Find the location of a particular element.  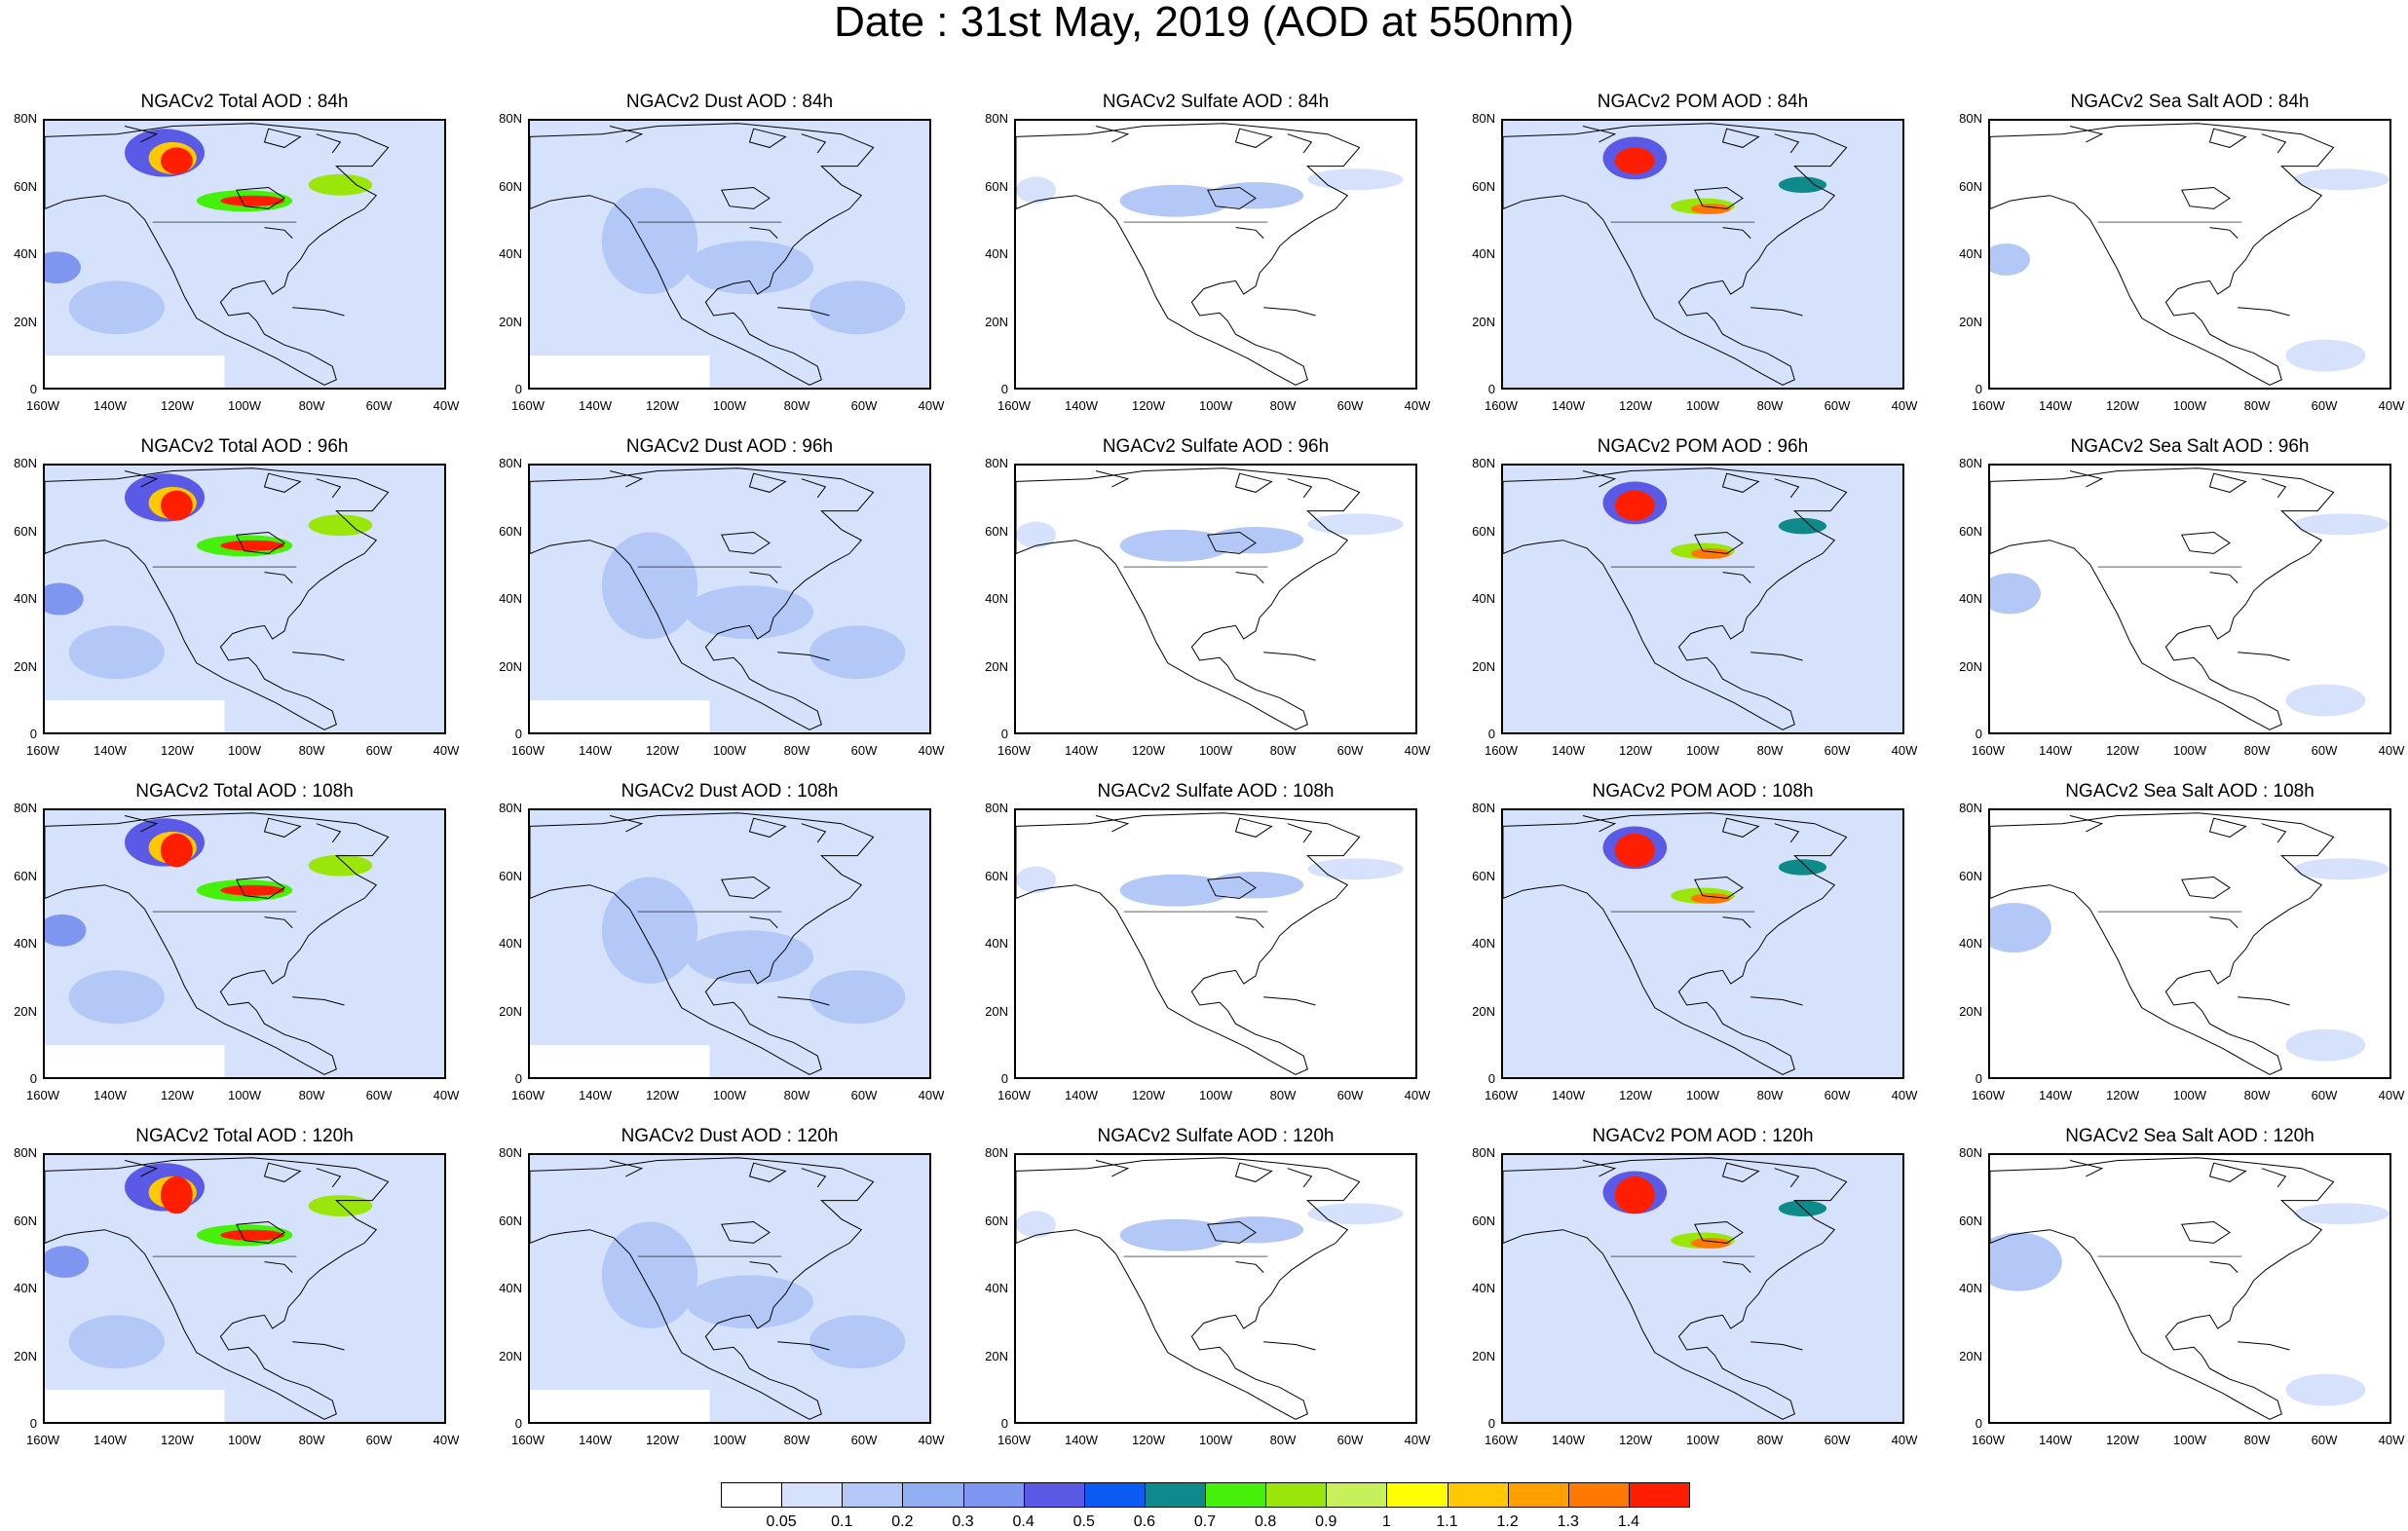

colorbar-tick-label: 0.05 is located at coordinates (781, 1521).